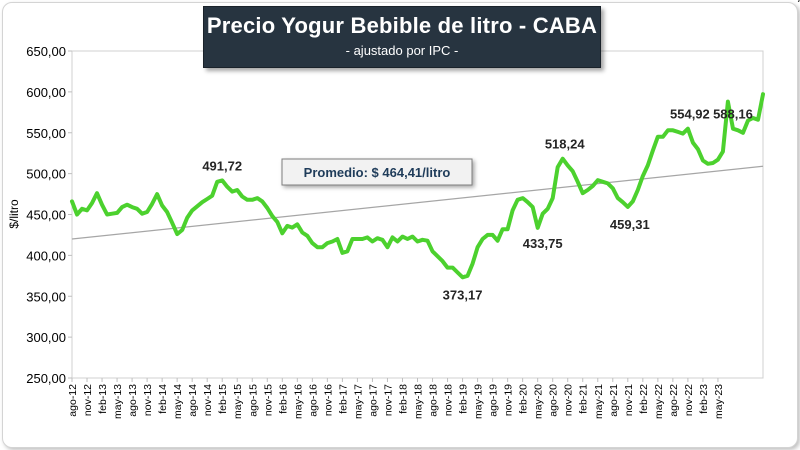 This screenshot has height=450, width=800. What do you see at coordinates (163, 399) in the screenshot?
I see `x-tick-label: feb-14` at bounding box center [163, 399].